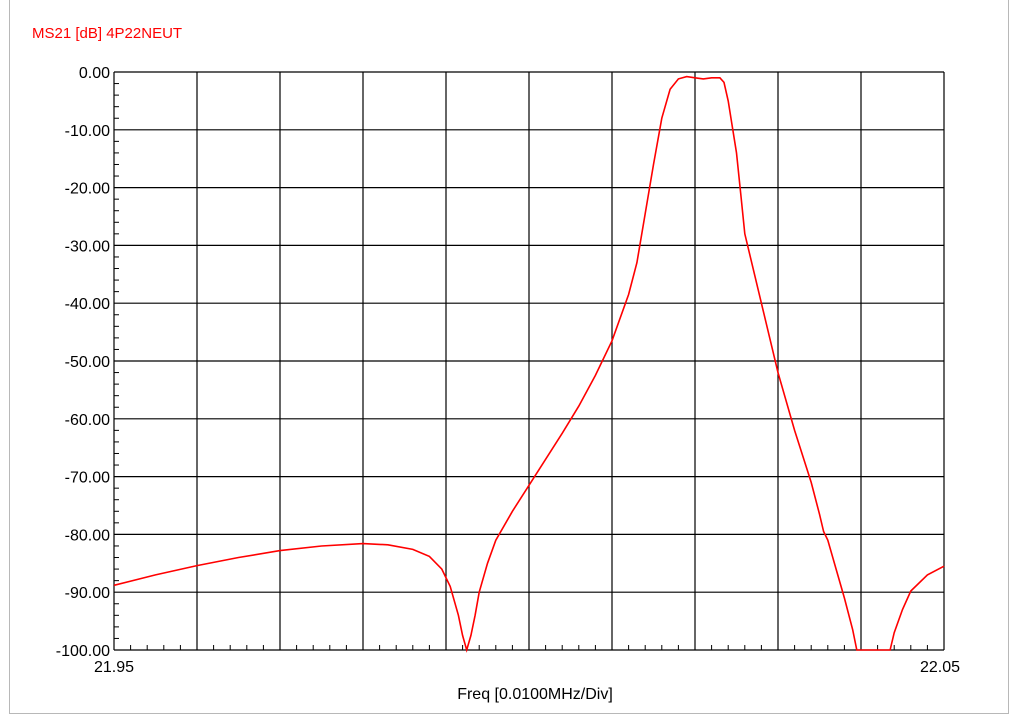 Image resolution: width=1018 pixels, height=722 pixels. What do you see at coordinates (87, 593) in the screenshot?
I see `y-tick-label: -90.00` at bounding box center [87, 593].